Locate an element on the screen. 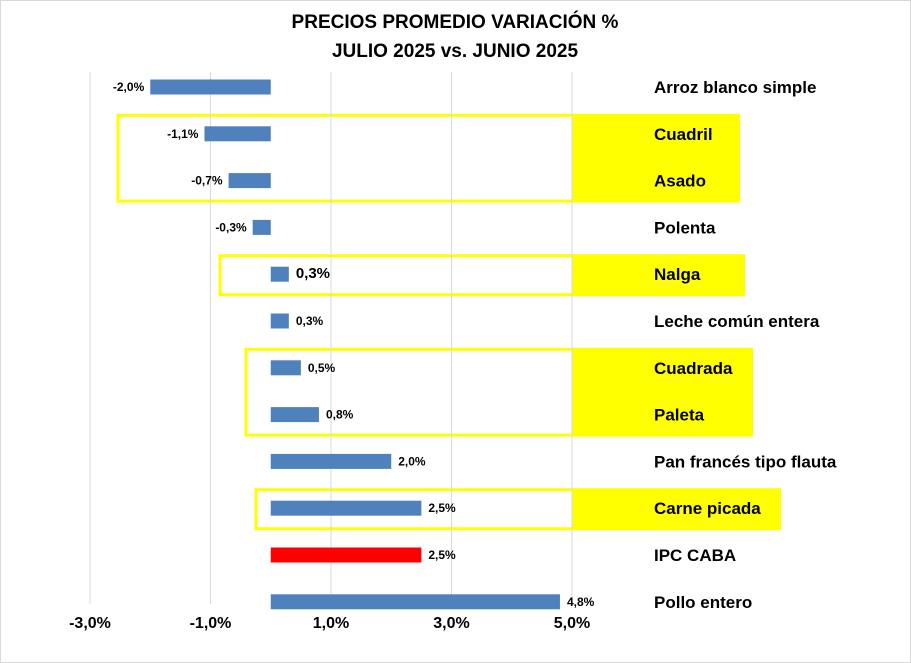  category-label: Polenta is located at coordinates (685, 227).